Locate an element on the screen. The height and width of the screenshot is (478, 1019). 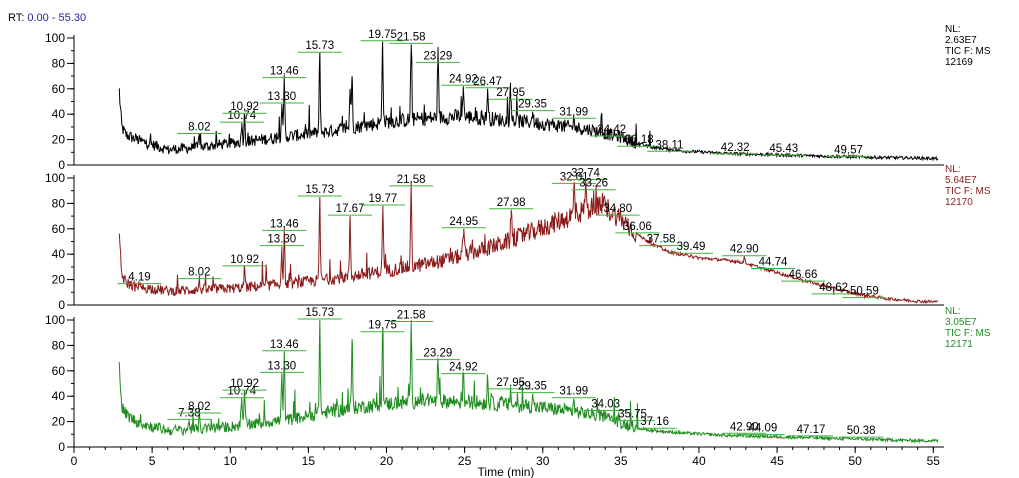
peak-label-46.66: 46.66 is located at coordinates (803, 275).